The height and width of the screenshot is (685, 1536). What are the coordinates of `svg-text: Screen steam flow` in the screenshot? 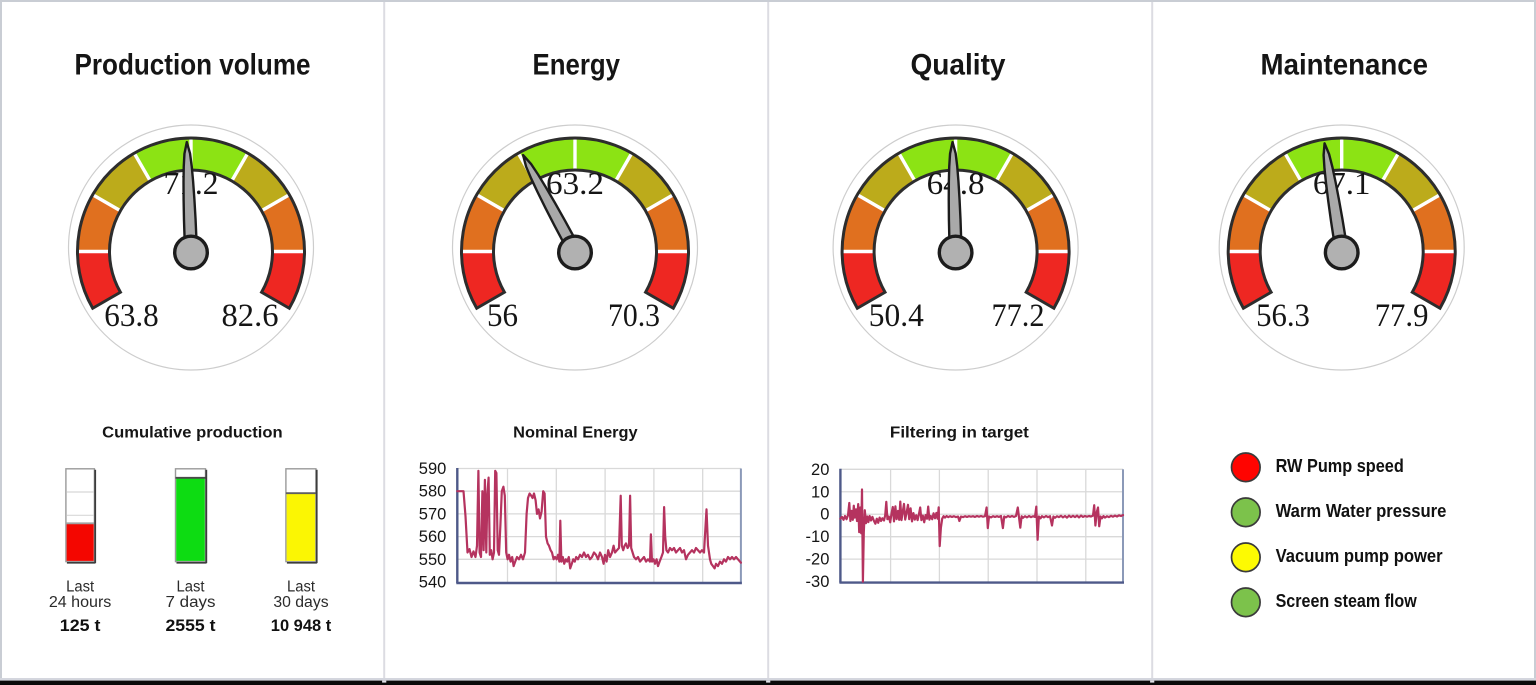 It's located at (1347, 601).